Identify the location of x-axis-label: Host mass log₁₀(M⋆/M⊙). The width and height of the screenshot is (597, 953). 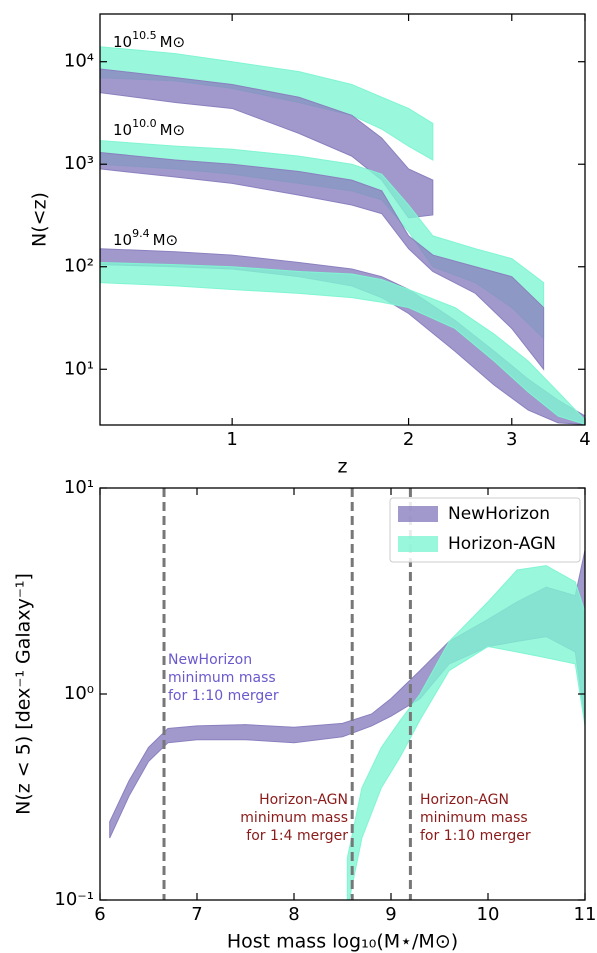
(342, 942).